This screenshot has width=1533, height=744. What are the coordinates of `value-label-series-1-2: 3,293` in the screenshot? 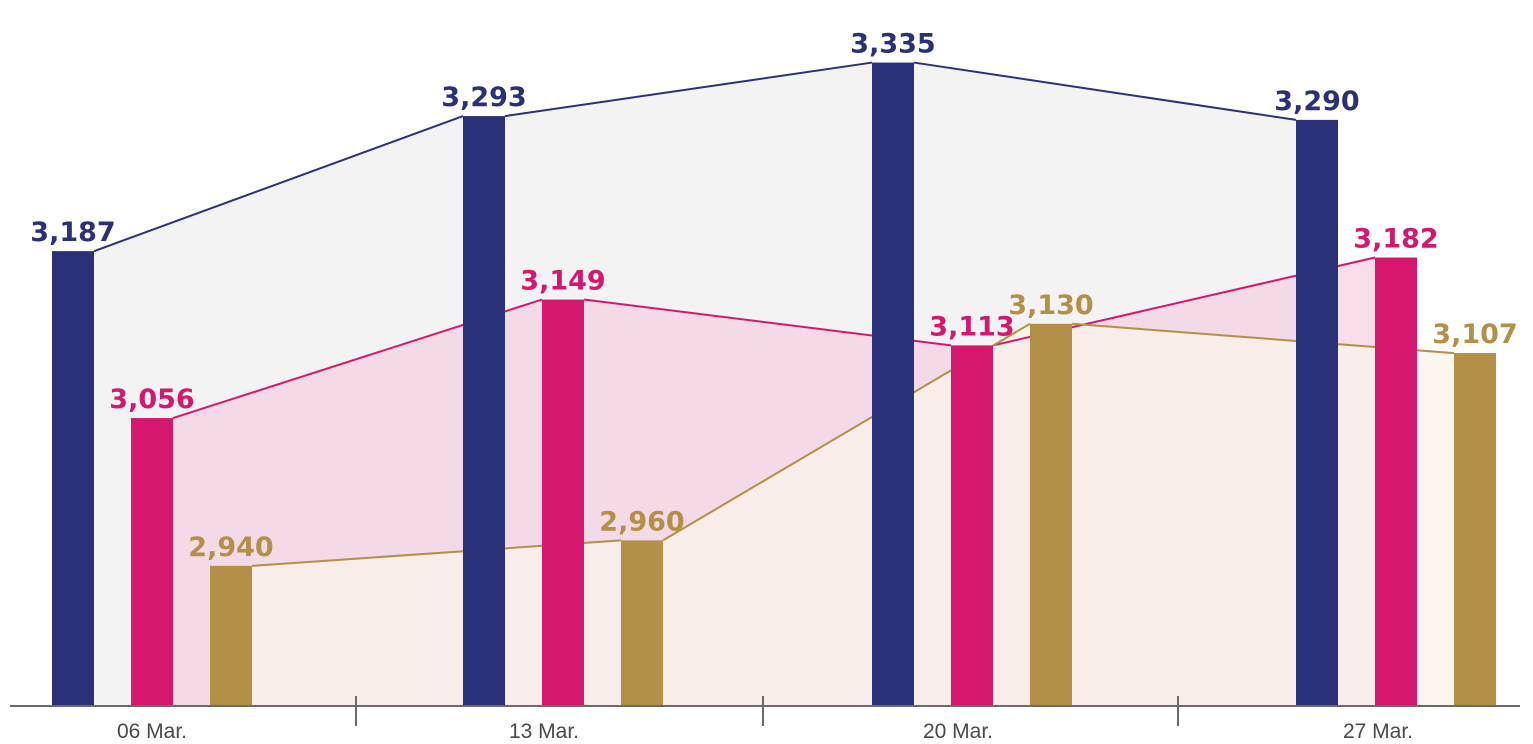 It's located at (483, 97).